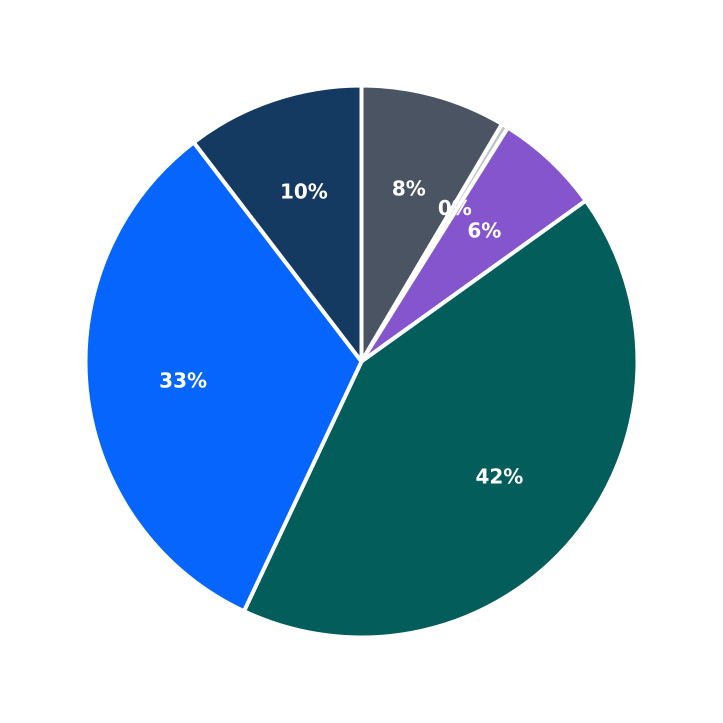 The image size is (723, 723). What do you see at coordinates (499, 476) in the screenshot?
I see `pie-slice-label-3: 42%` at bounding box center [499, 476].